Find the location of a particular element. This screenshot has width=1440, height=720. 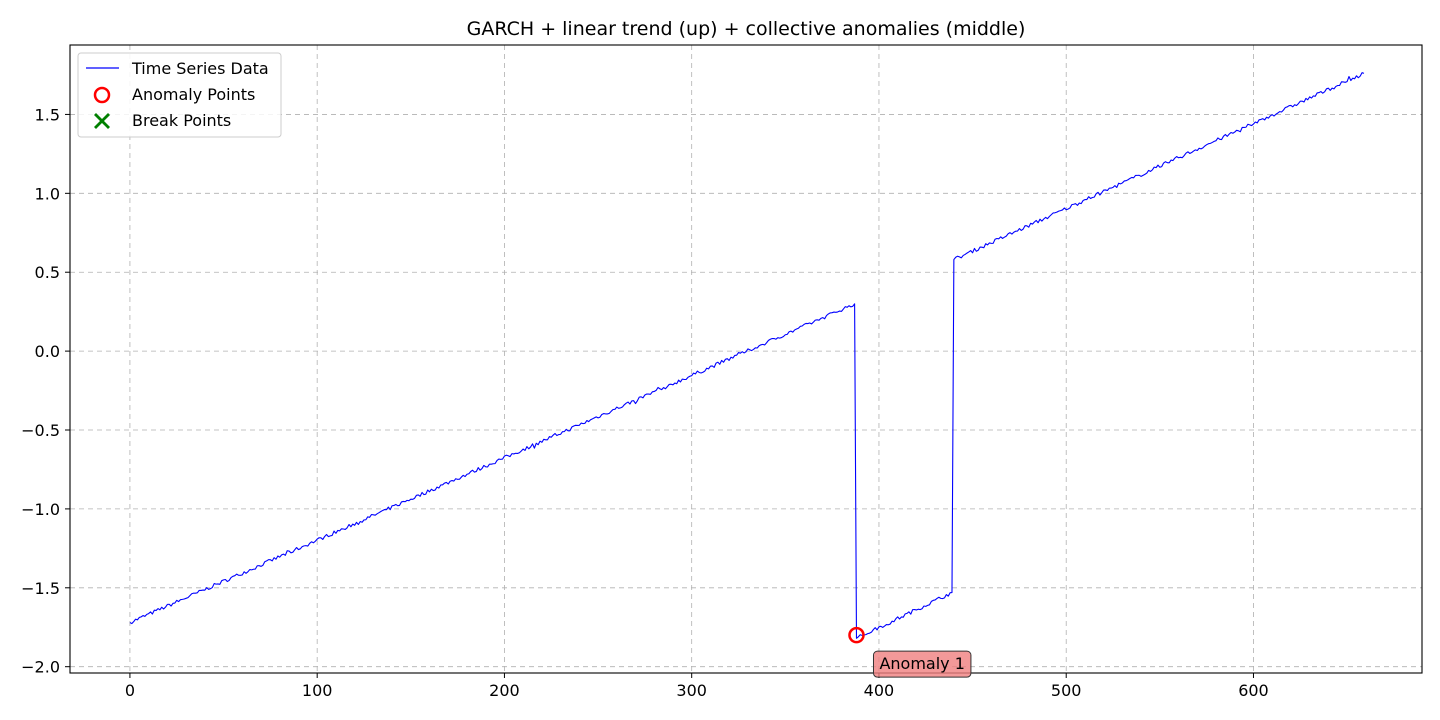

annotations: Anomaly 1 is located at coordinates (910, 652).